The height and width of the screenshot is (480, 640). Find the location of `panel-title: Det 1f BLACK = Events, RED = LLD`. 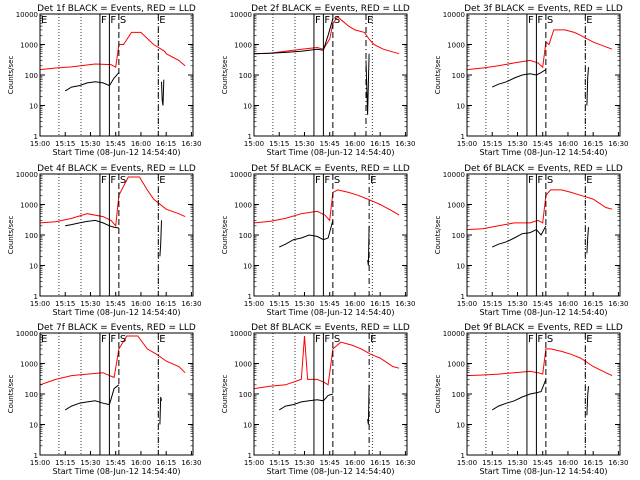

panel-title: Det 1f BLACK = Events, RED = LLD is located at coordinates (116, 9).